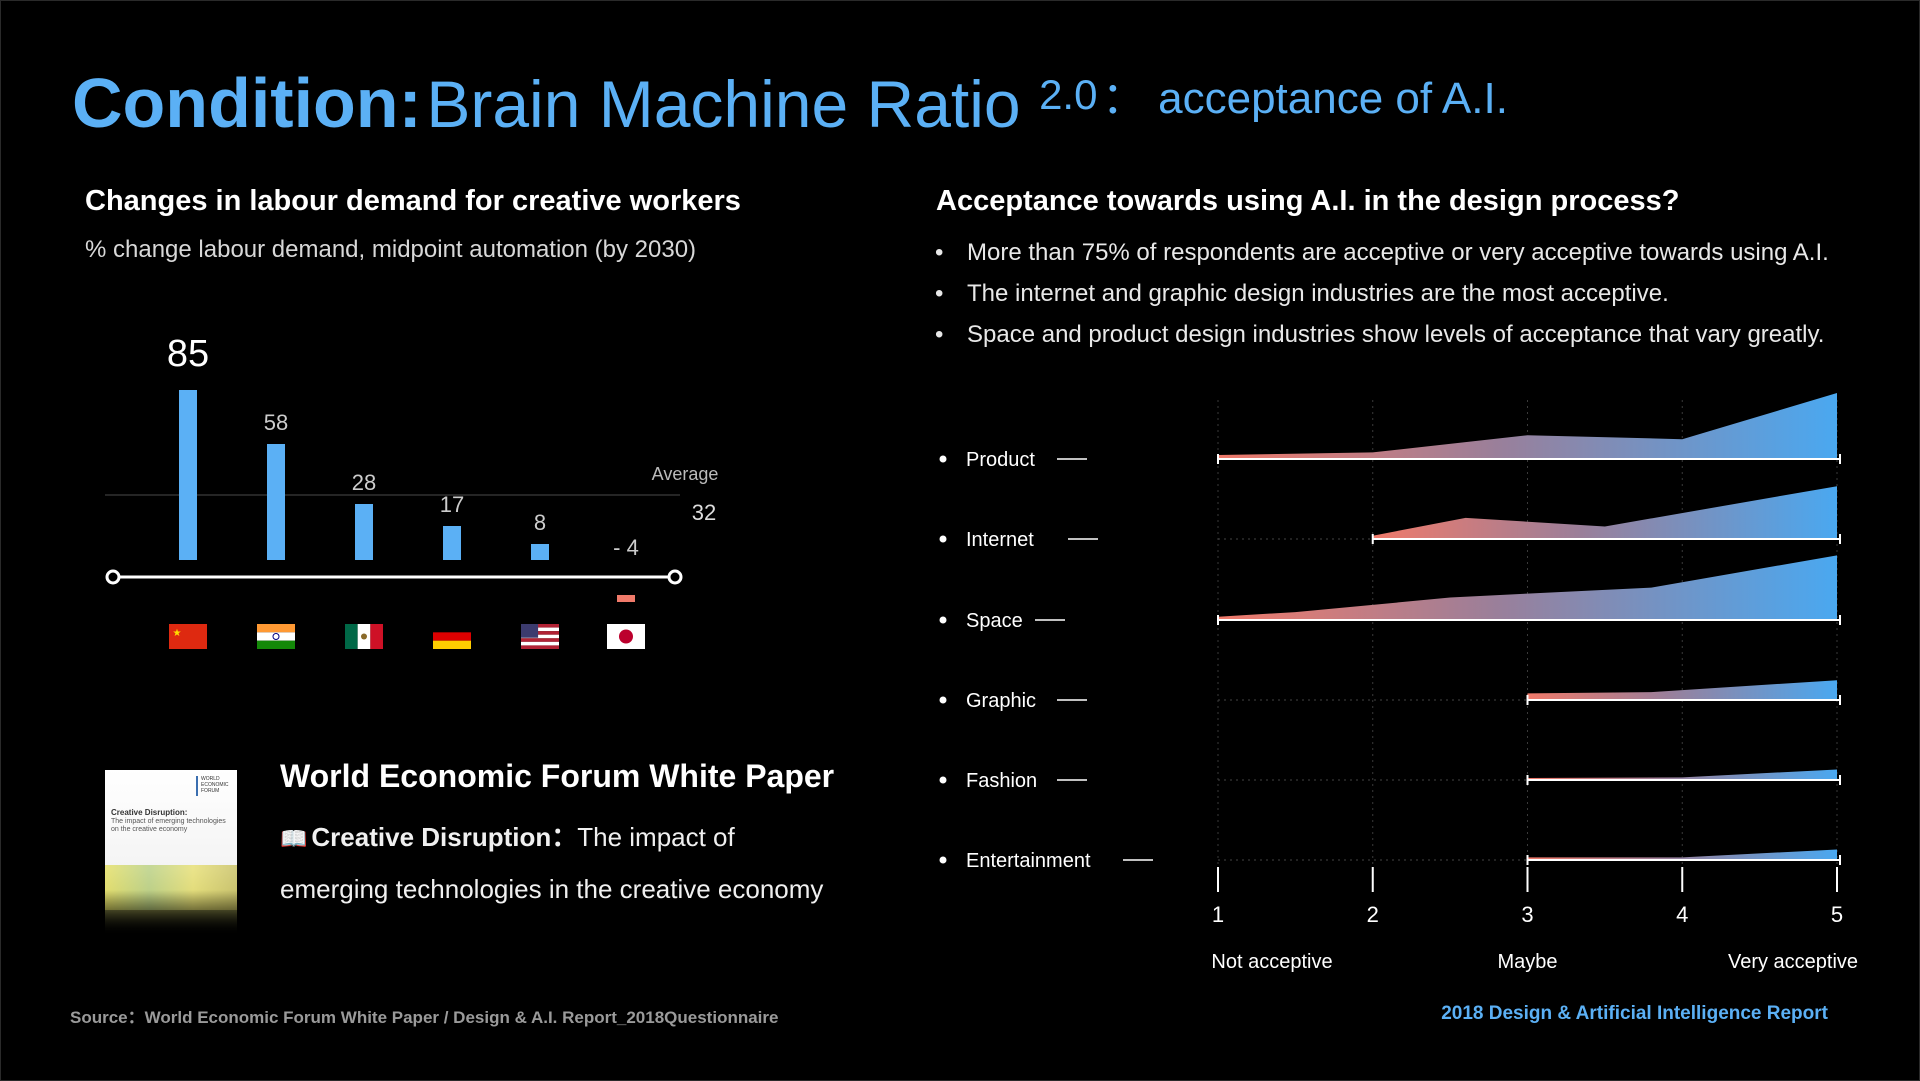 This screenshot has height=1081, width=1920. Describe the element at coordinates (626, 568) in the screenshot. I see `bar-group-japan: - 4` at that location.